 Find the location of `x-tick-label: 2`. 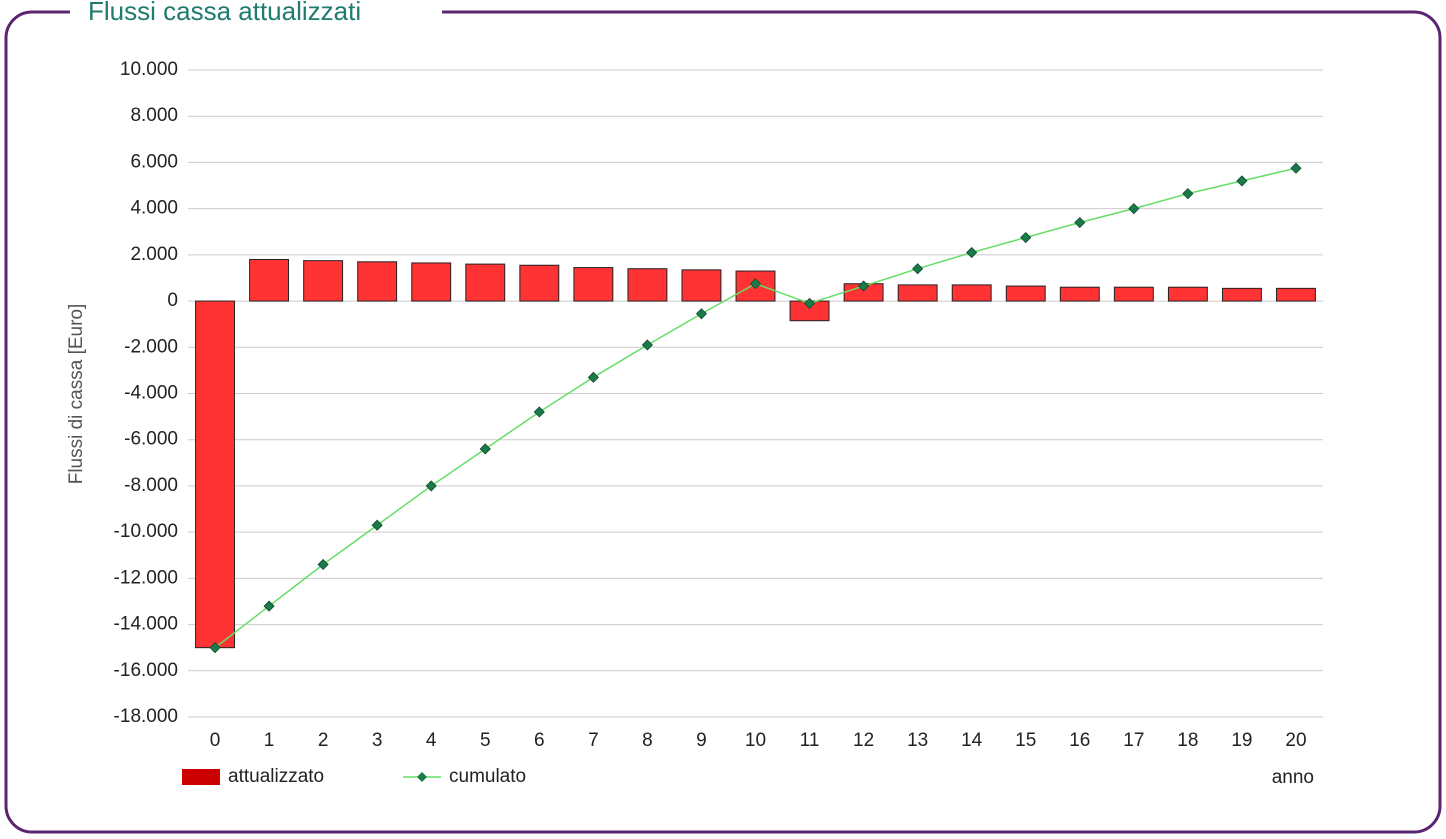

x-tick-label: 2 is located at coordinates (323, 740).